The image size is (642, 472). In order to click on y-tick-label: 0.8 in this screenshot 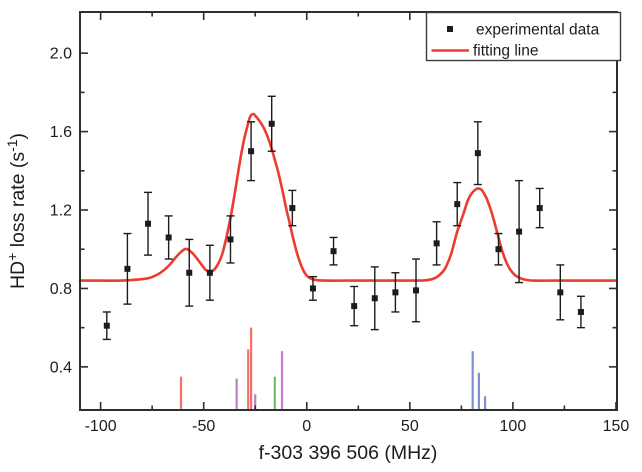, I will do `click(61, 289)`.